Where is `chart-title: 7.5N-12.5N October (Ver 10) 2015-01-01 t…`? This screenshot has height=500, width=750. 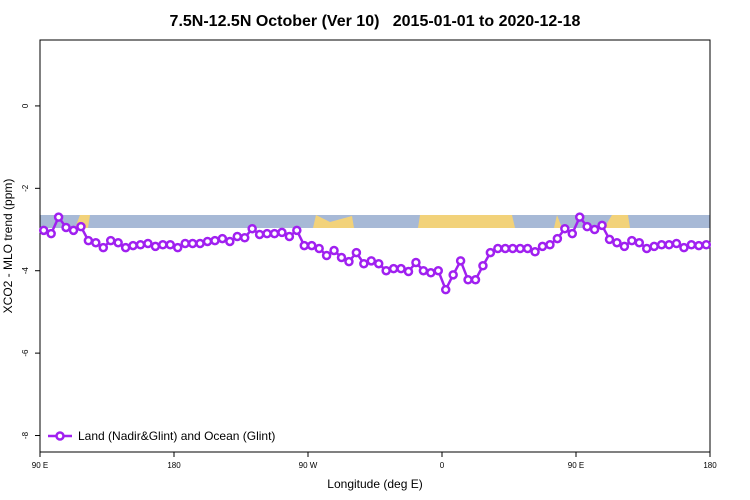
chart-title: 7.5N-12.5N October (Ver 10) 2015-01-01 t… is located at coordinates (375, 21).